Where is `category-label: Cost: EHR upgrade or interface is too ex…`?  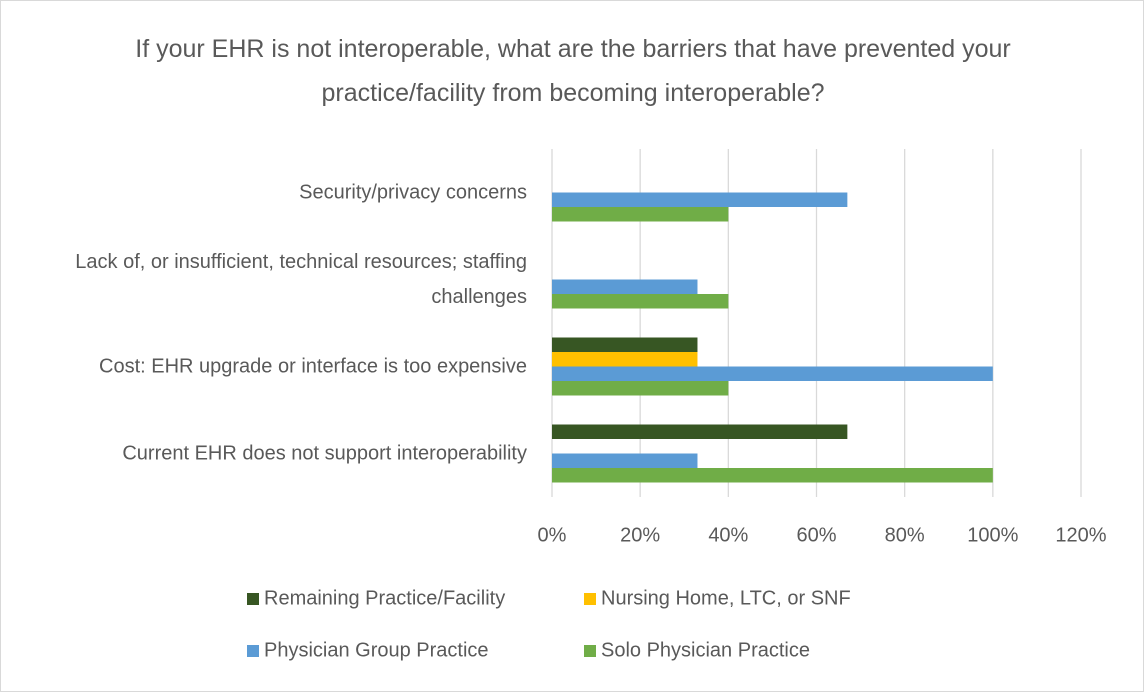
category-label: Cost: EHR upgrade or interface is too ex… is located at coordinates (313, 366).